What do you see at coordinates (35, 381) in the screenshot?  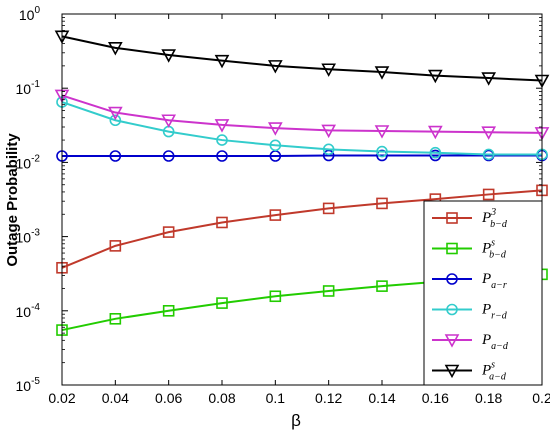 I see `y-tick-exponent: -5` at bounding box center [35, 381].